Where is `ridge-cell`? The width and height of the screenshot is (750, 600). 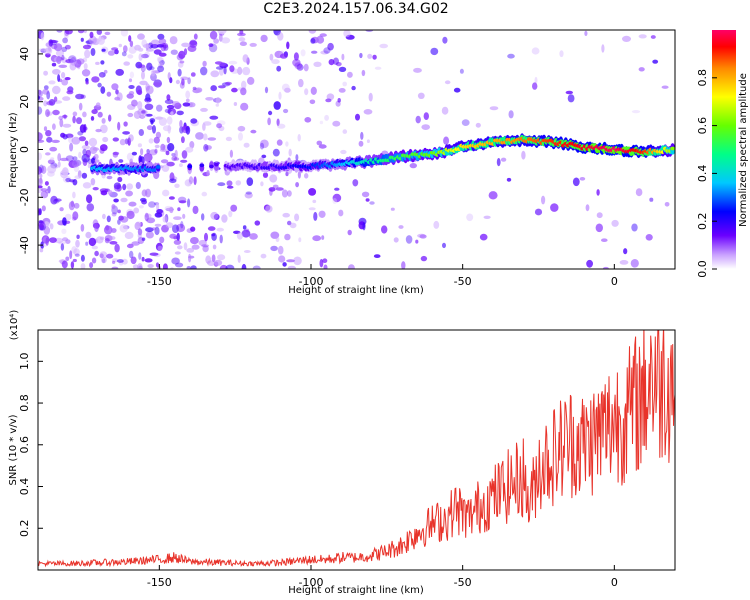 ridge-cell is located at coordinates (211, 166).